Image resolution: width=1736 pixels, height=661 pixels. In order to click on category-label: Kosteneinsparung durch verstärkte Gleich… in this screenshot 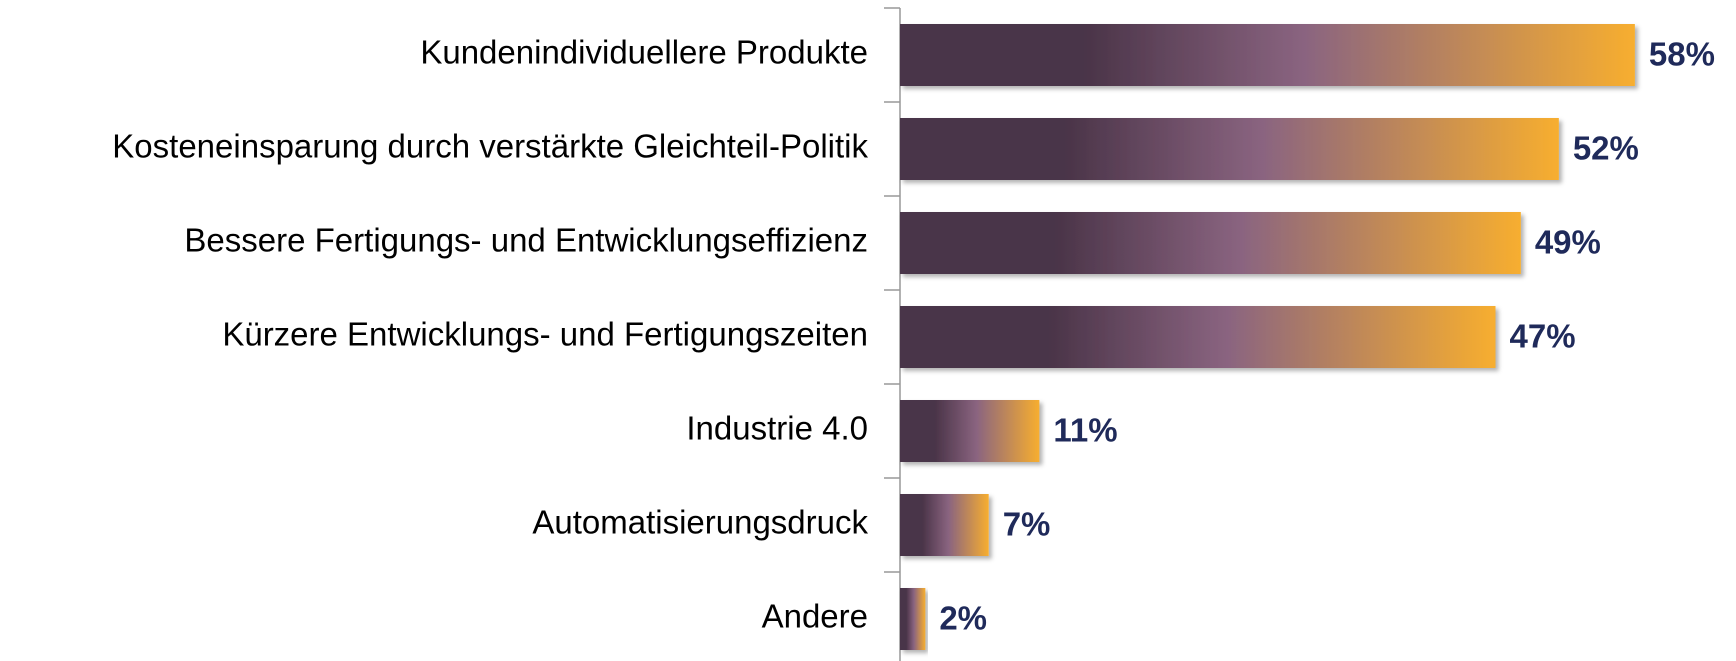, I will do `click(490, 146)`.